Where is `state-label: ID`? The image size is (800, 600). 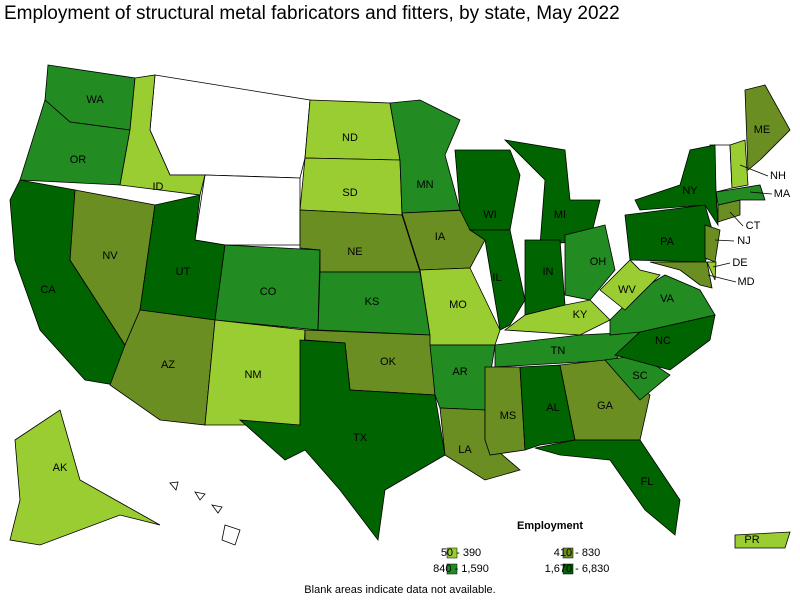
state-label: ID is located at coordinates (158, 187).